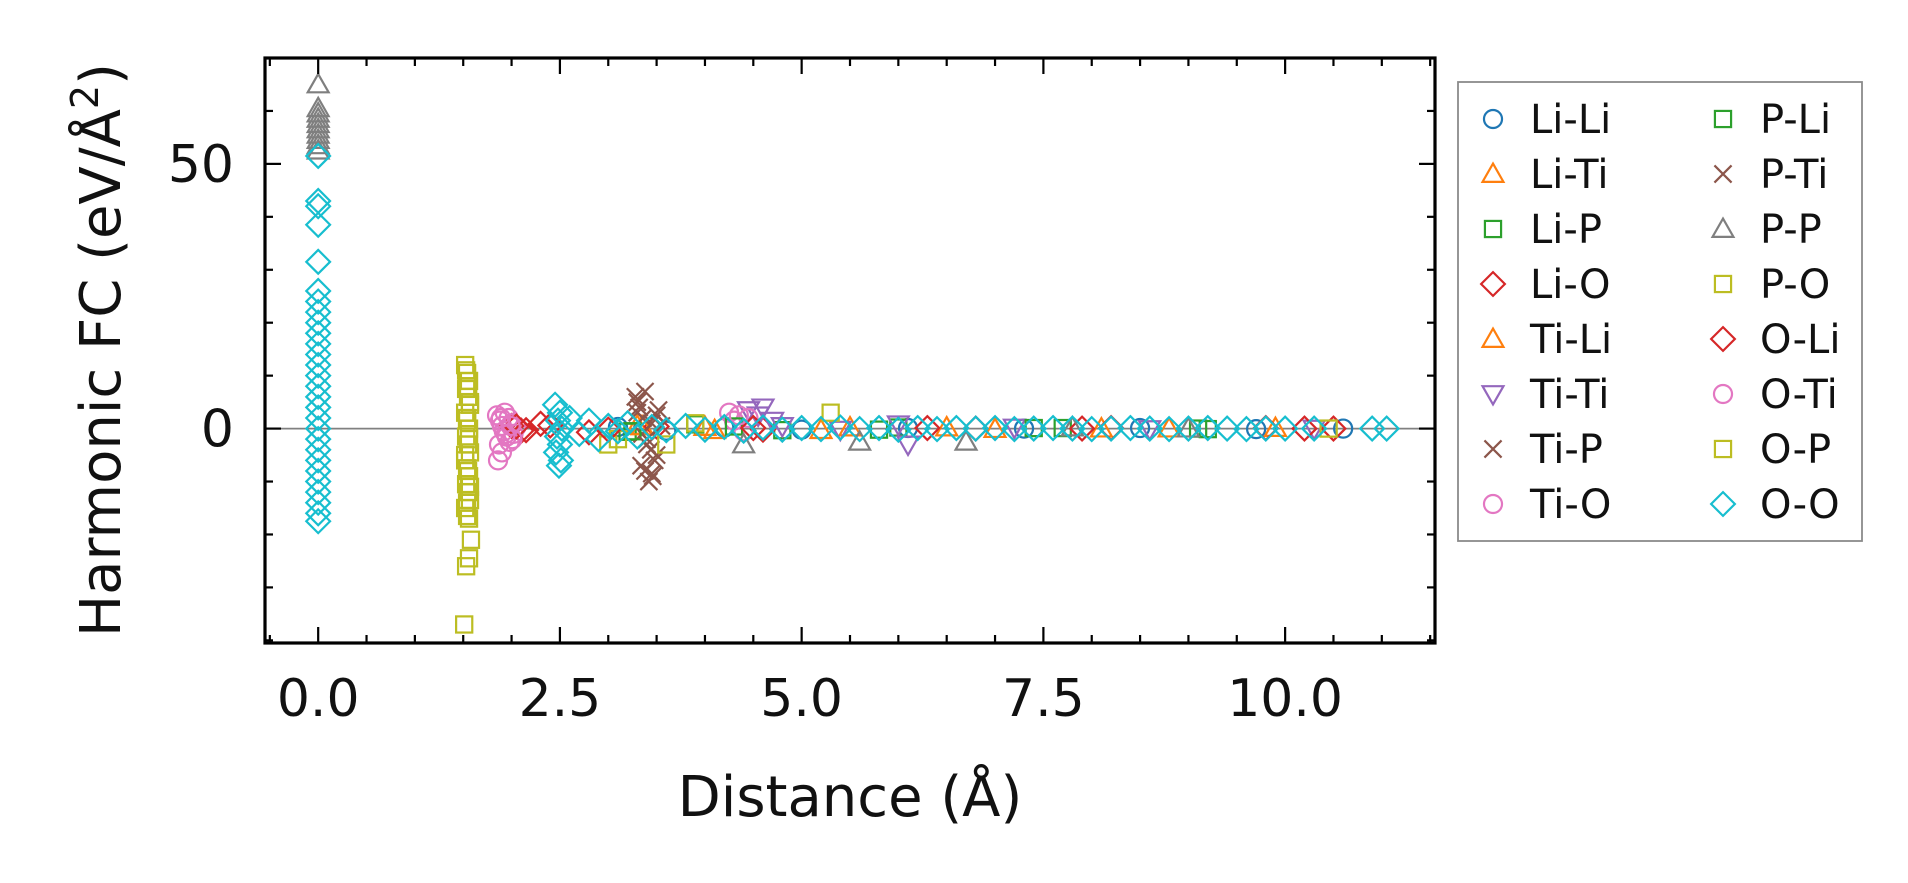 The image size is (1908, 883). What do you see at coordinates (1544, 175) in the screenshot?
I see `legend-item-li-ti: Li-Ti` at bounding box center [1544, 175].